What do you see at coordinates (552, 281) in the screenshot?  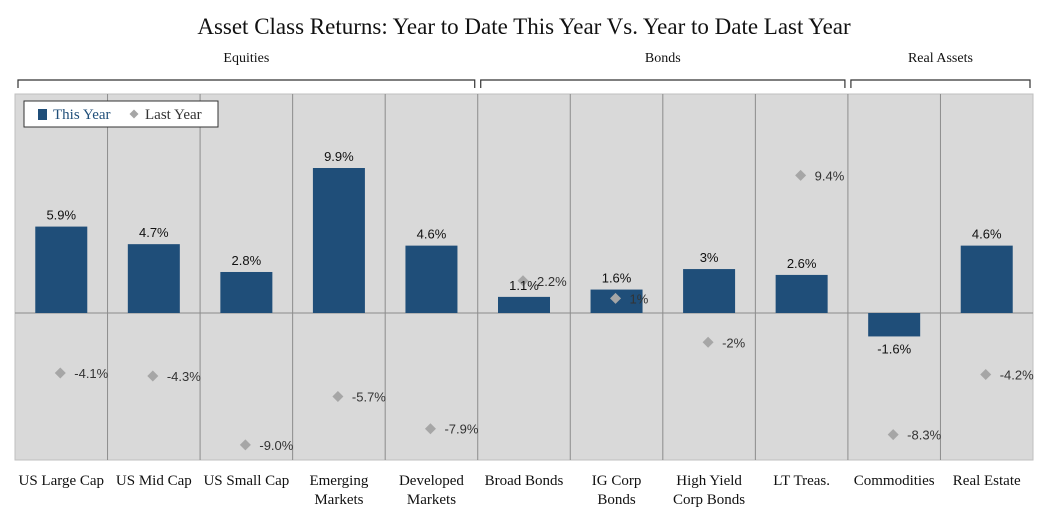 I see `marker-data-label: 2.2%` at bounding box center [552, 281].